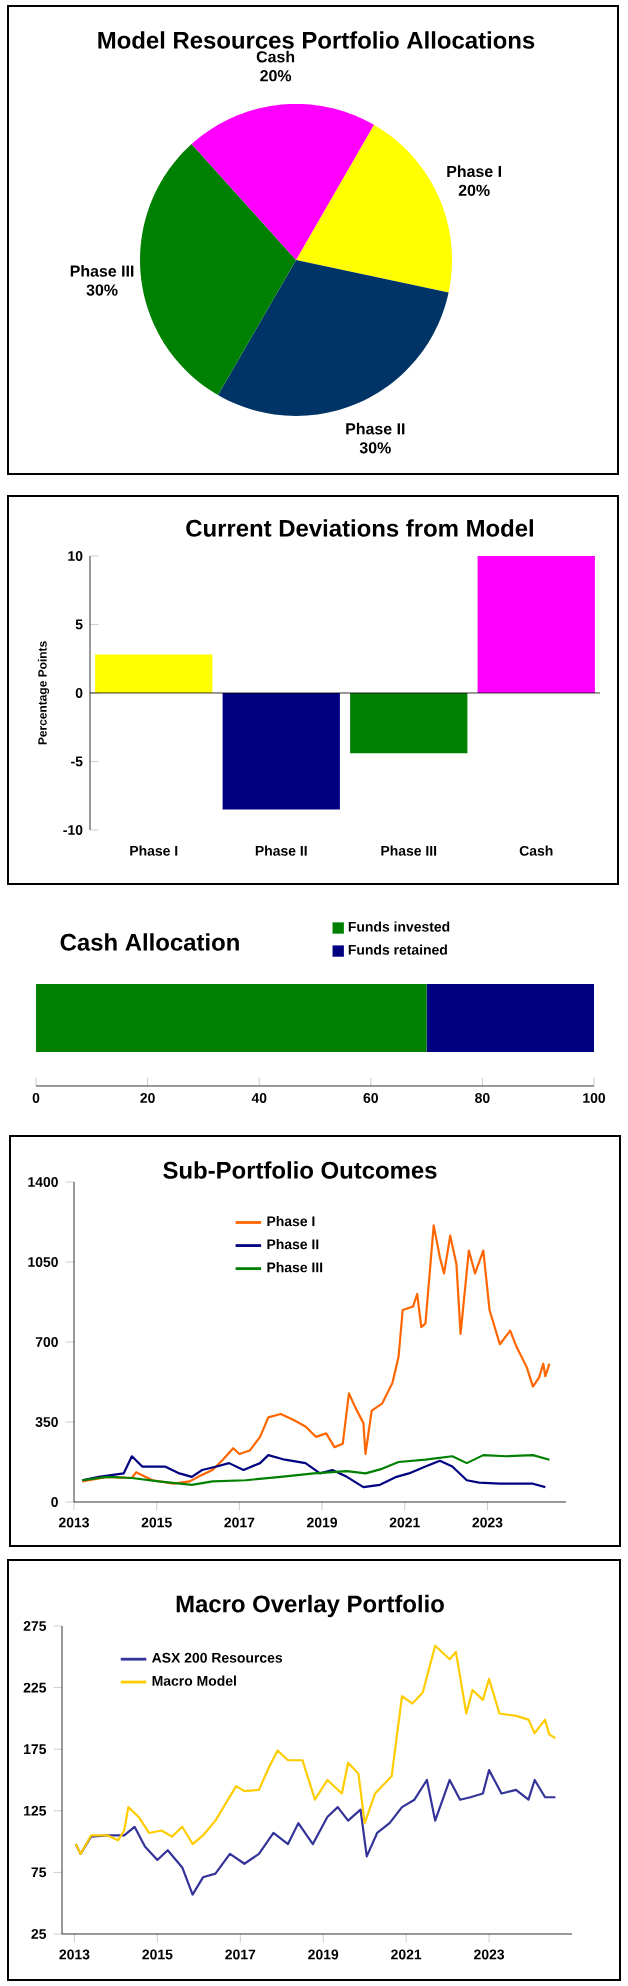  Describe the element at coordinates (310, 1606) in the screenshot. I see `chart-title: Macro Overlay Portfolio` at that location.